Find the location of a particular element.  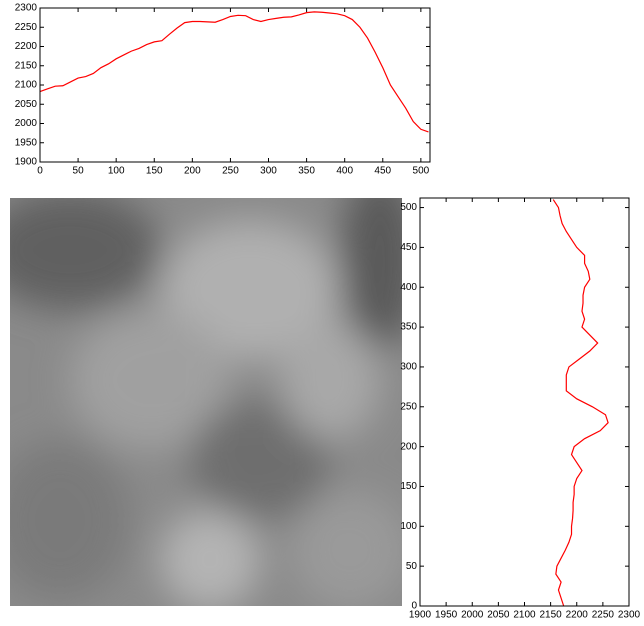

y-tick-label: 400 is located at coordinates (408, 287).